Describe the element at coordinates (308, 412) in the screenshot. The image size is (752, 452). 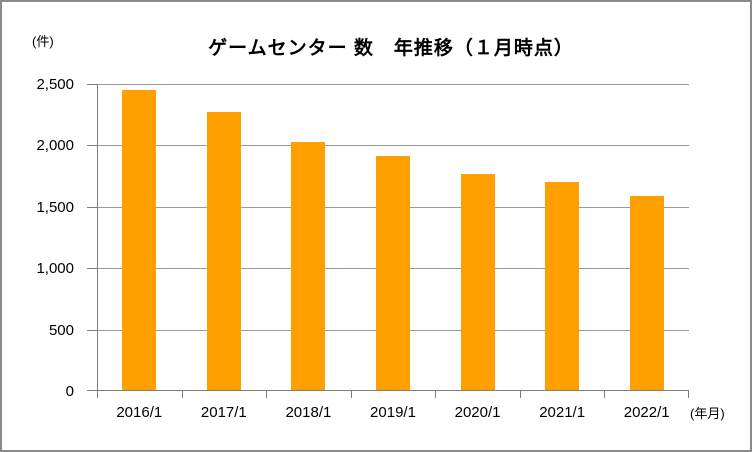
I see `x-axis-tick-label: 2018/1` at that location.